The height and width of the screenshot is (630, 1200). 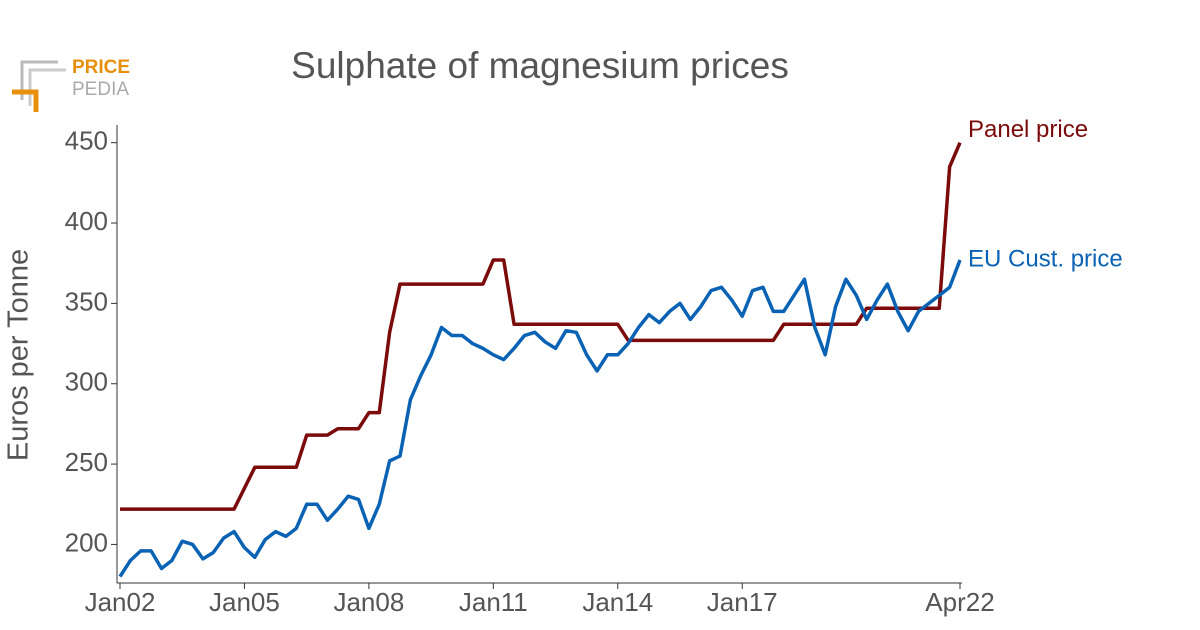 What do you see at coordinates (1028, 129) in the screenshot?
I see `legend-label: Panel price` at bounding box center [1028, 129].